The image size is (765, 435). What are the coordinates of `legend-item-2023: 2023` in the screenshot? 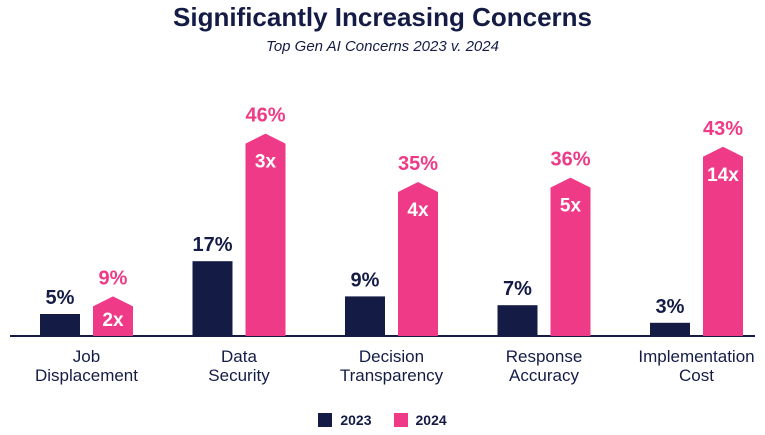 It's located at (345, 420).